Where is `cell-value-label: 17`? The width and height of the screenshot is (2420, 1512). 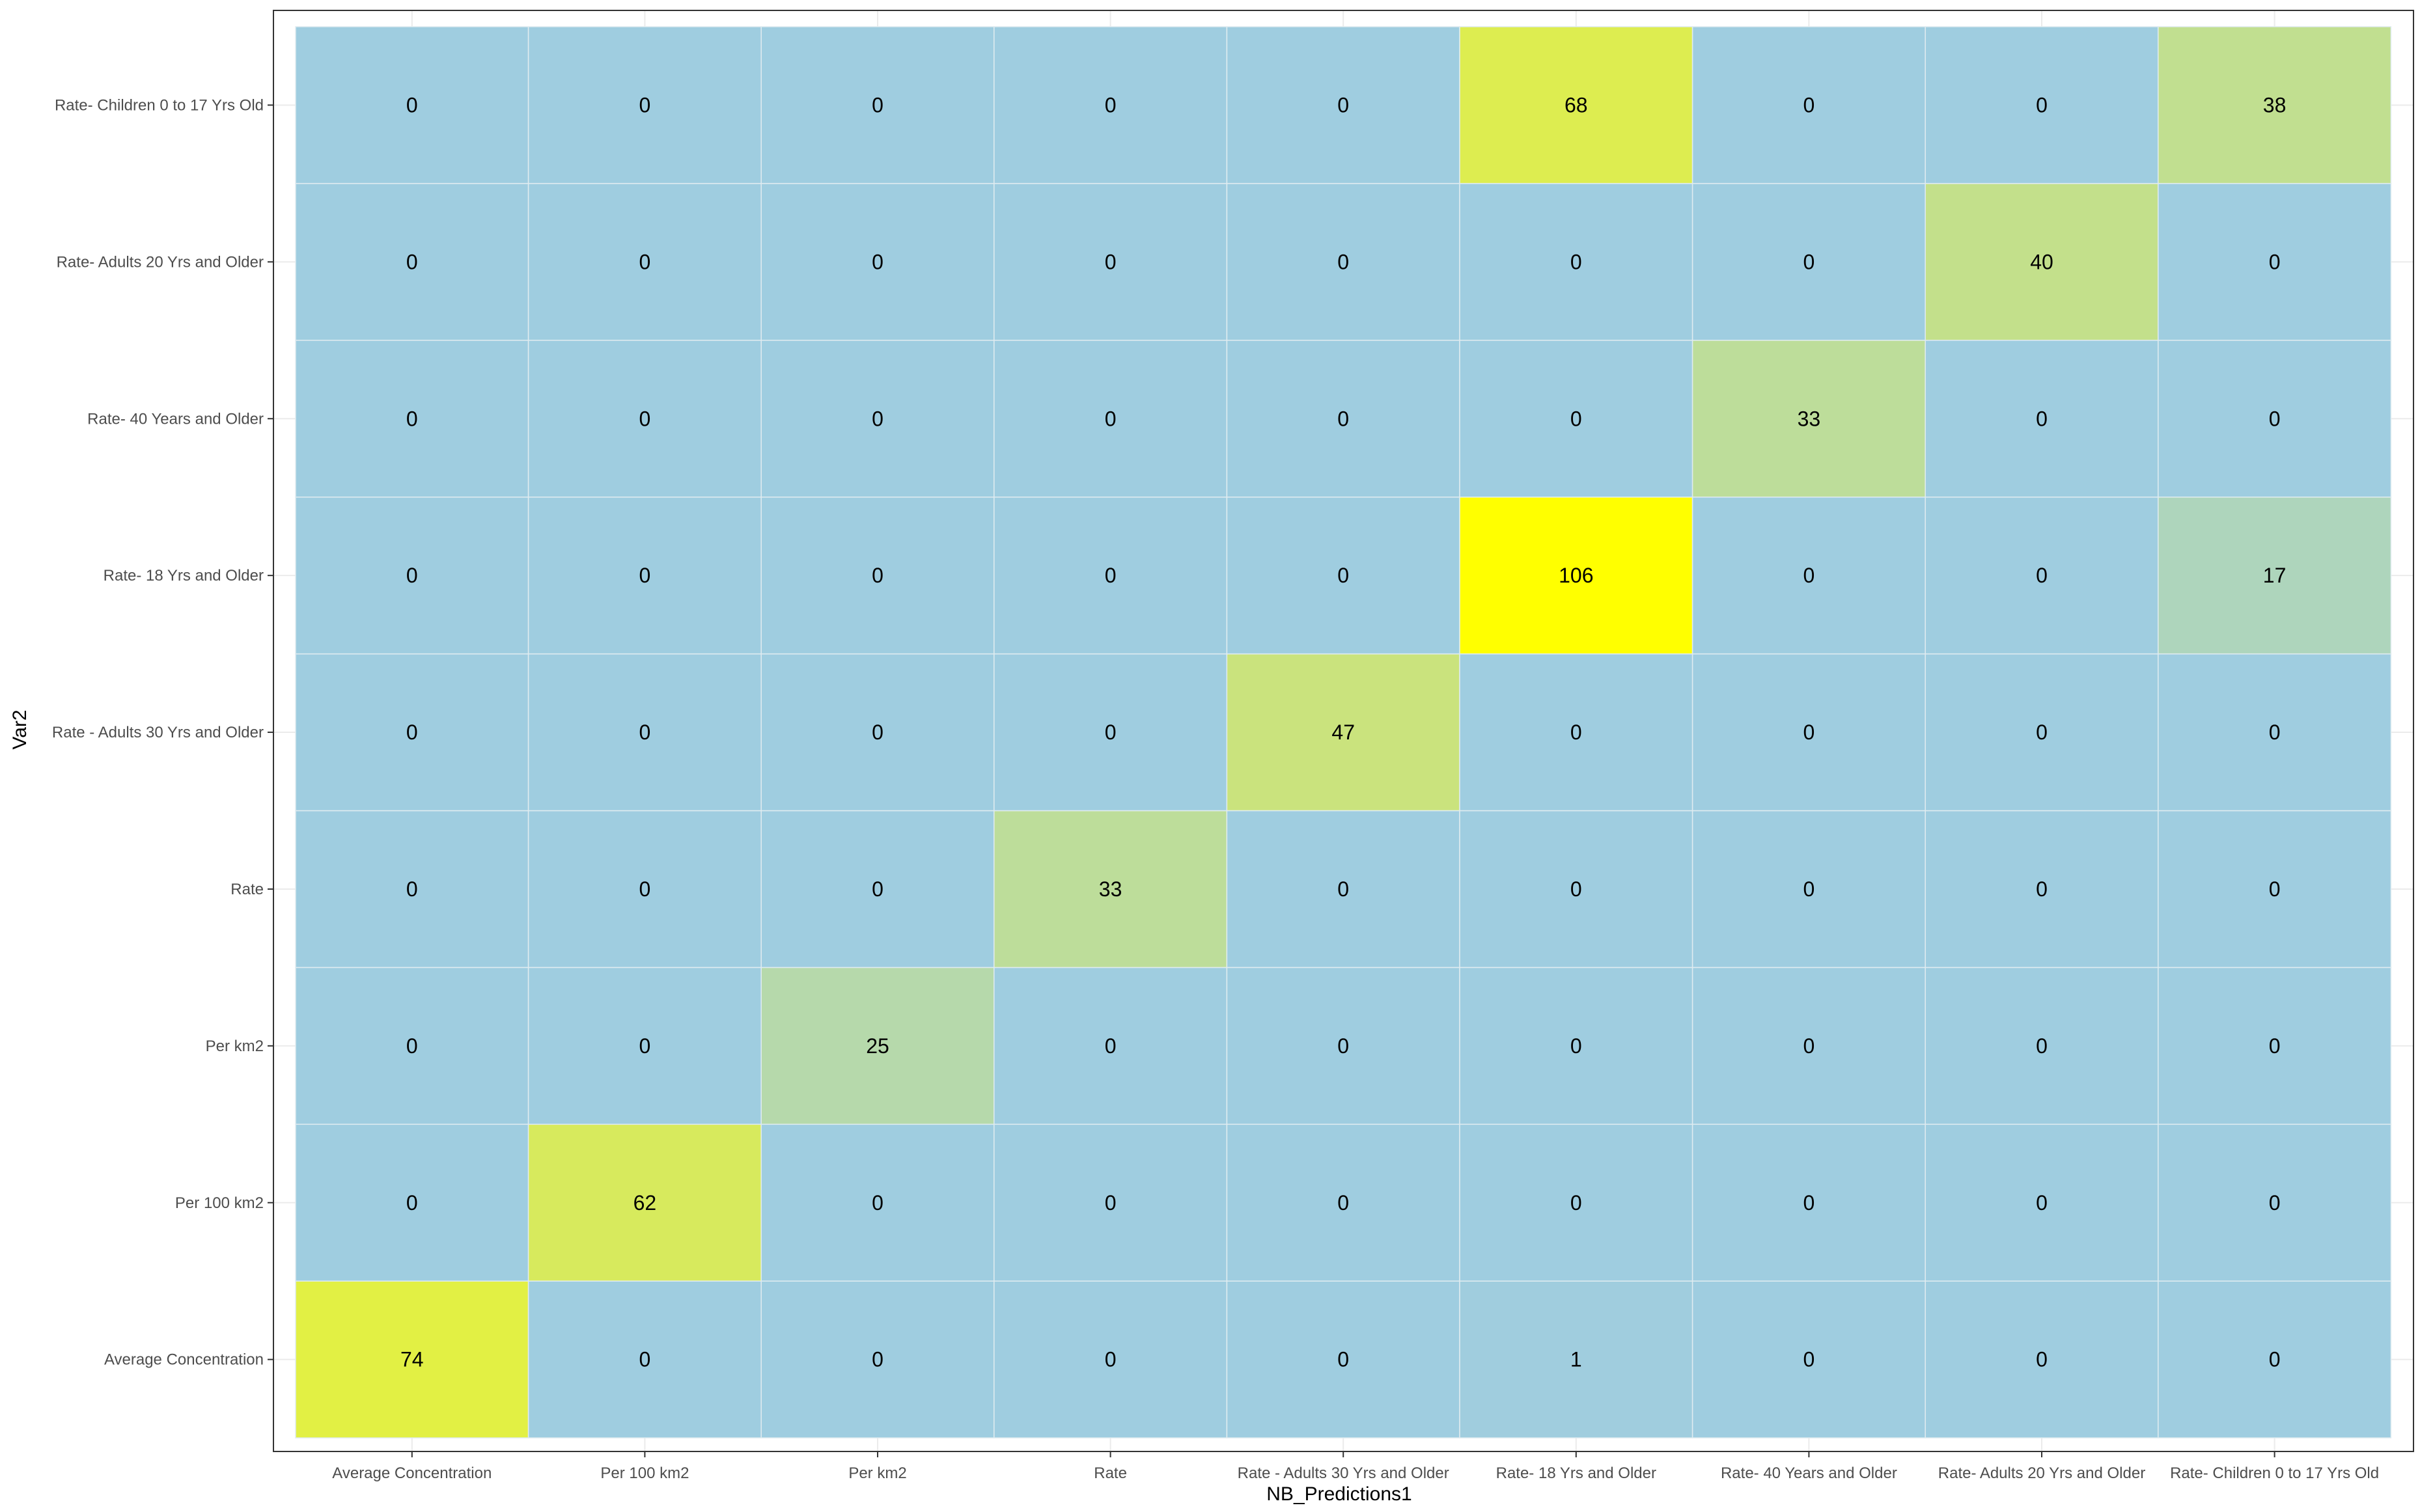 cell-value-label: 17 is located at coordinates (2275, 575).